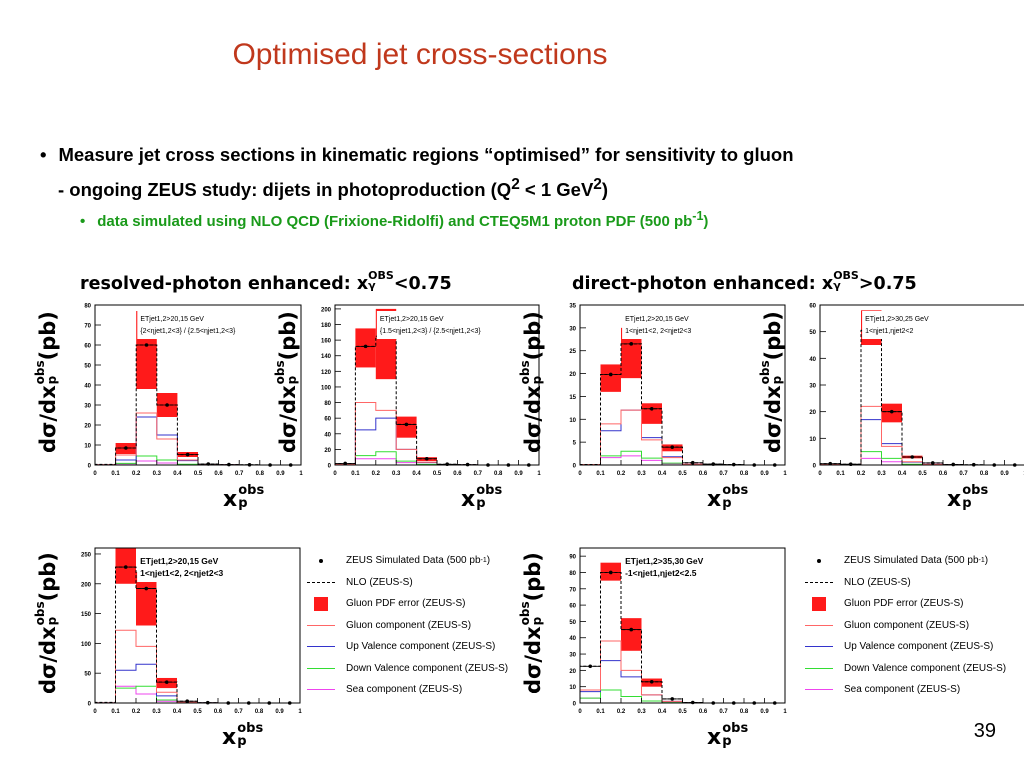 This screenshot has width=1024, height=768. What do you see at coordinates (407, 669) in the screenshot?
I see `legend-item: Down Valence component (ZEUS-S)` at bounding box center [407, 669].